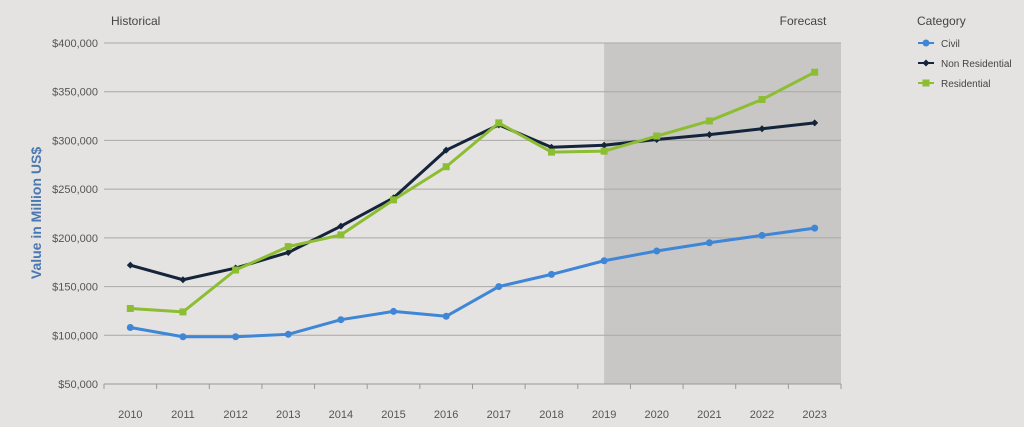 The image size is (1024, 427). I want to click on x-tick-label: 2013, so click(288, 415).